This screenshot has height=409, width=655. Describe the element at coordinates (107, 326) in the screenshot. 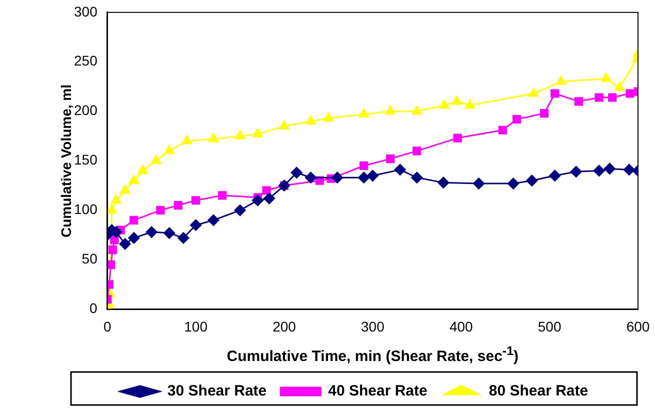

I see `x-tick-label: 0` at that location.